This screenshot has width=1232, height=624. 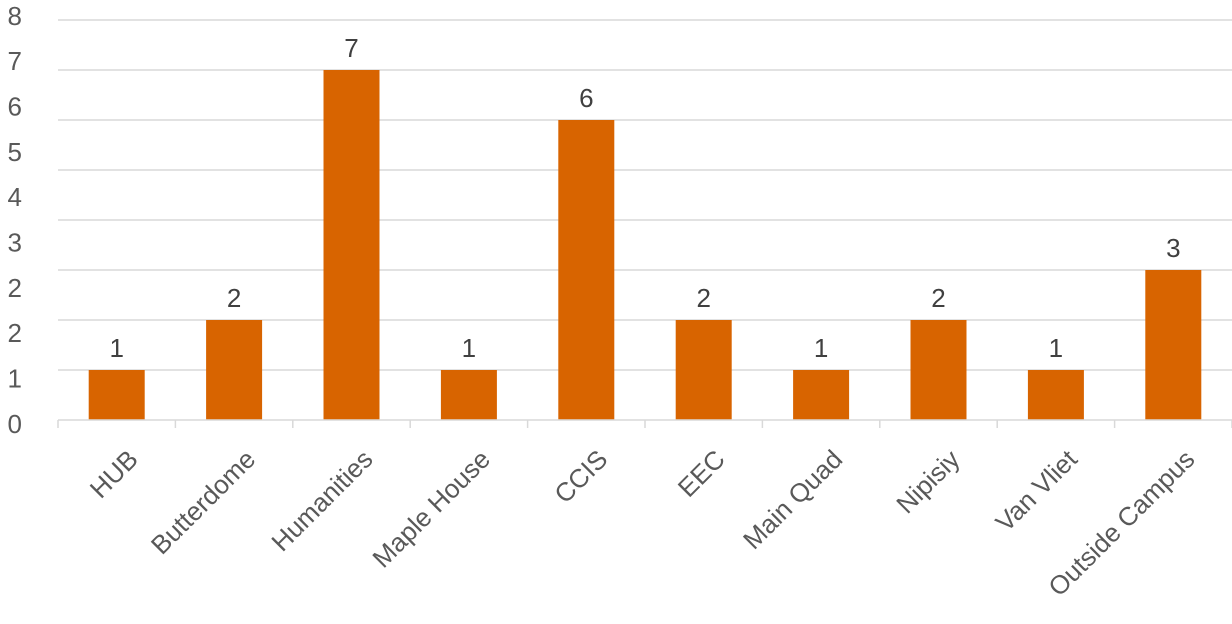 What do you see at coordinates (114, 474) in the screenshot?
I see `x-tick-label: HUB` at bounding box center [114, 474].